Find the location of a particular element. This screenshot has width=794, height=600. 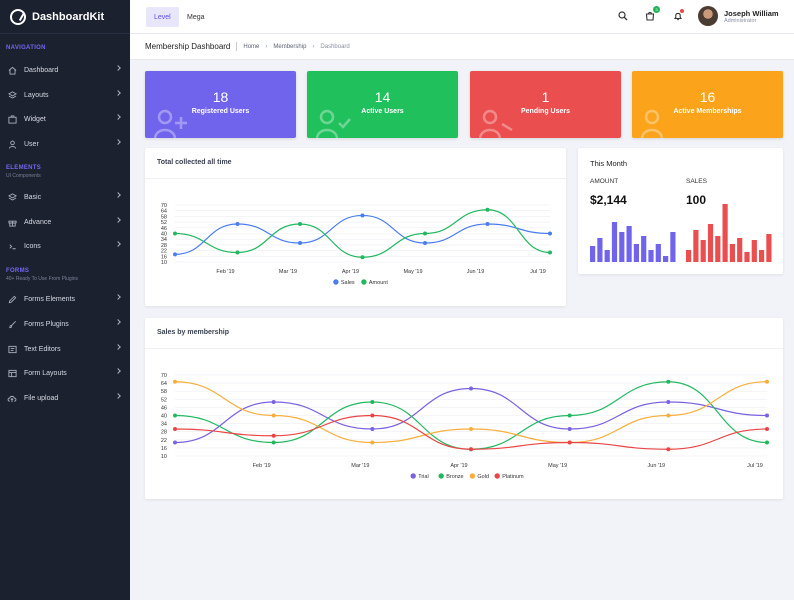

sidebar-item-text-editors: Text Editors is located at coordinates (65, 349).